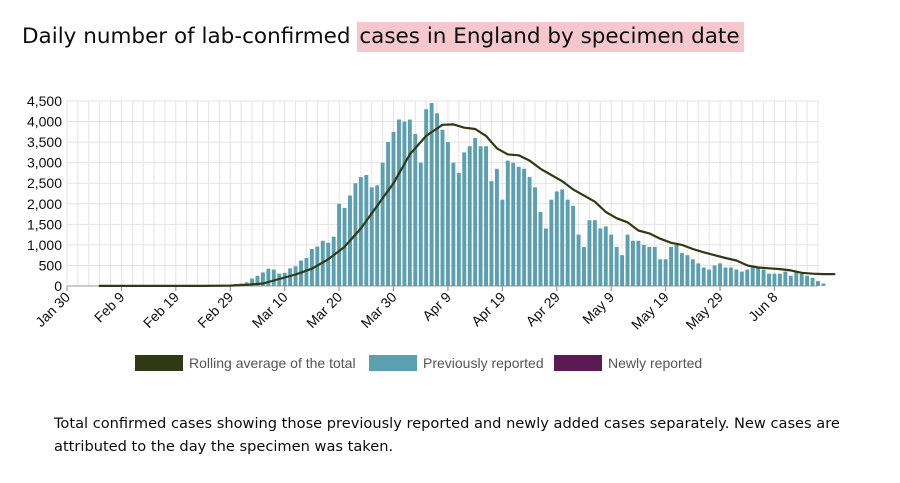  What do you see at coordinates (598, 308) in the screenshot?
I see `x-tick-label: May 9` at bounding box center [598, 308].